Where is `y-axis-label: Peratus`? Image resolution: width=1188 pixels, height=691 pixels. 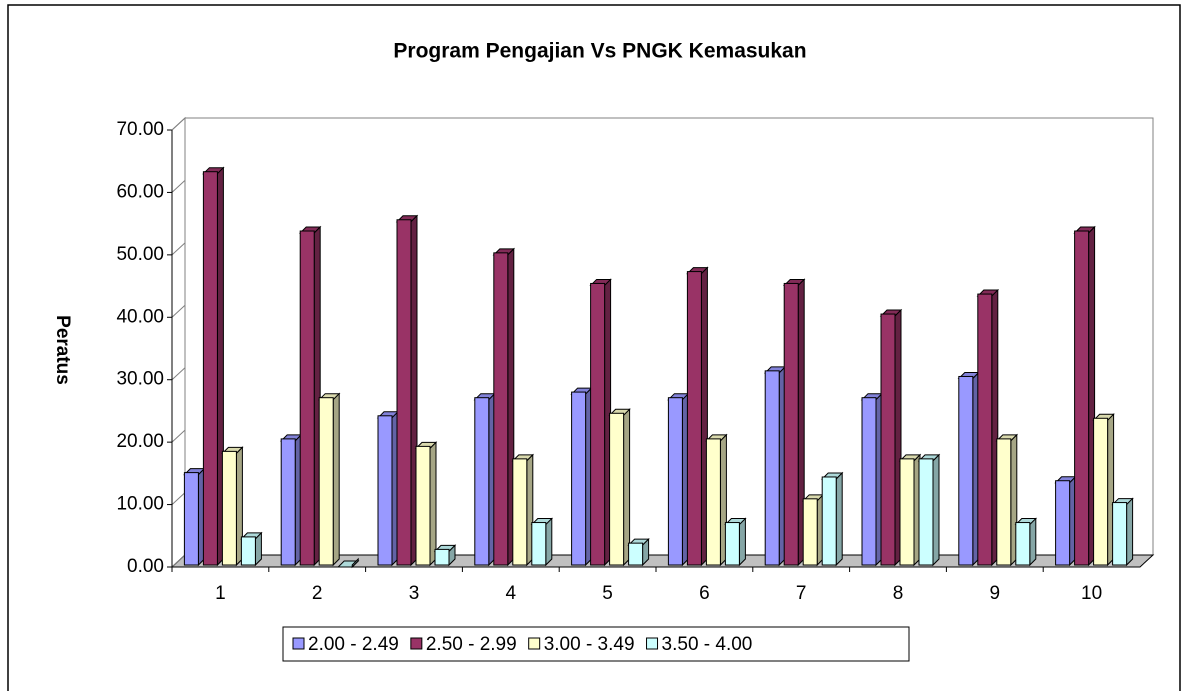
y-axis-label: Peratus is located at coordinates (62, 350).